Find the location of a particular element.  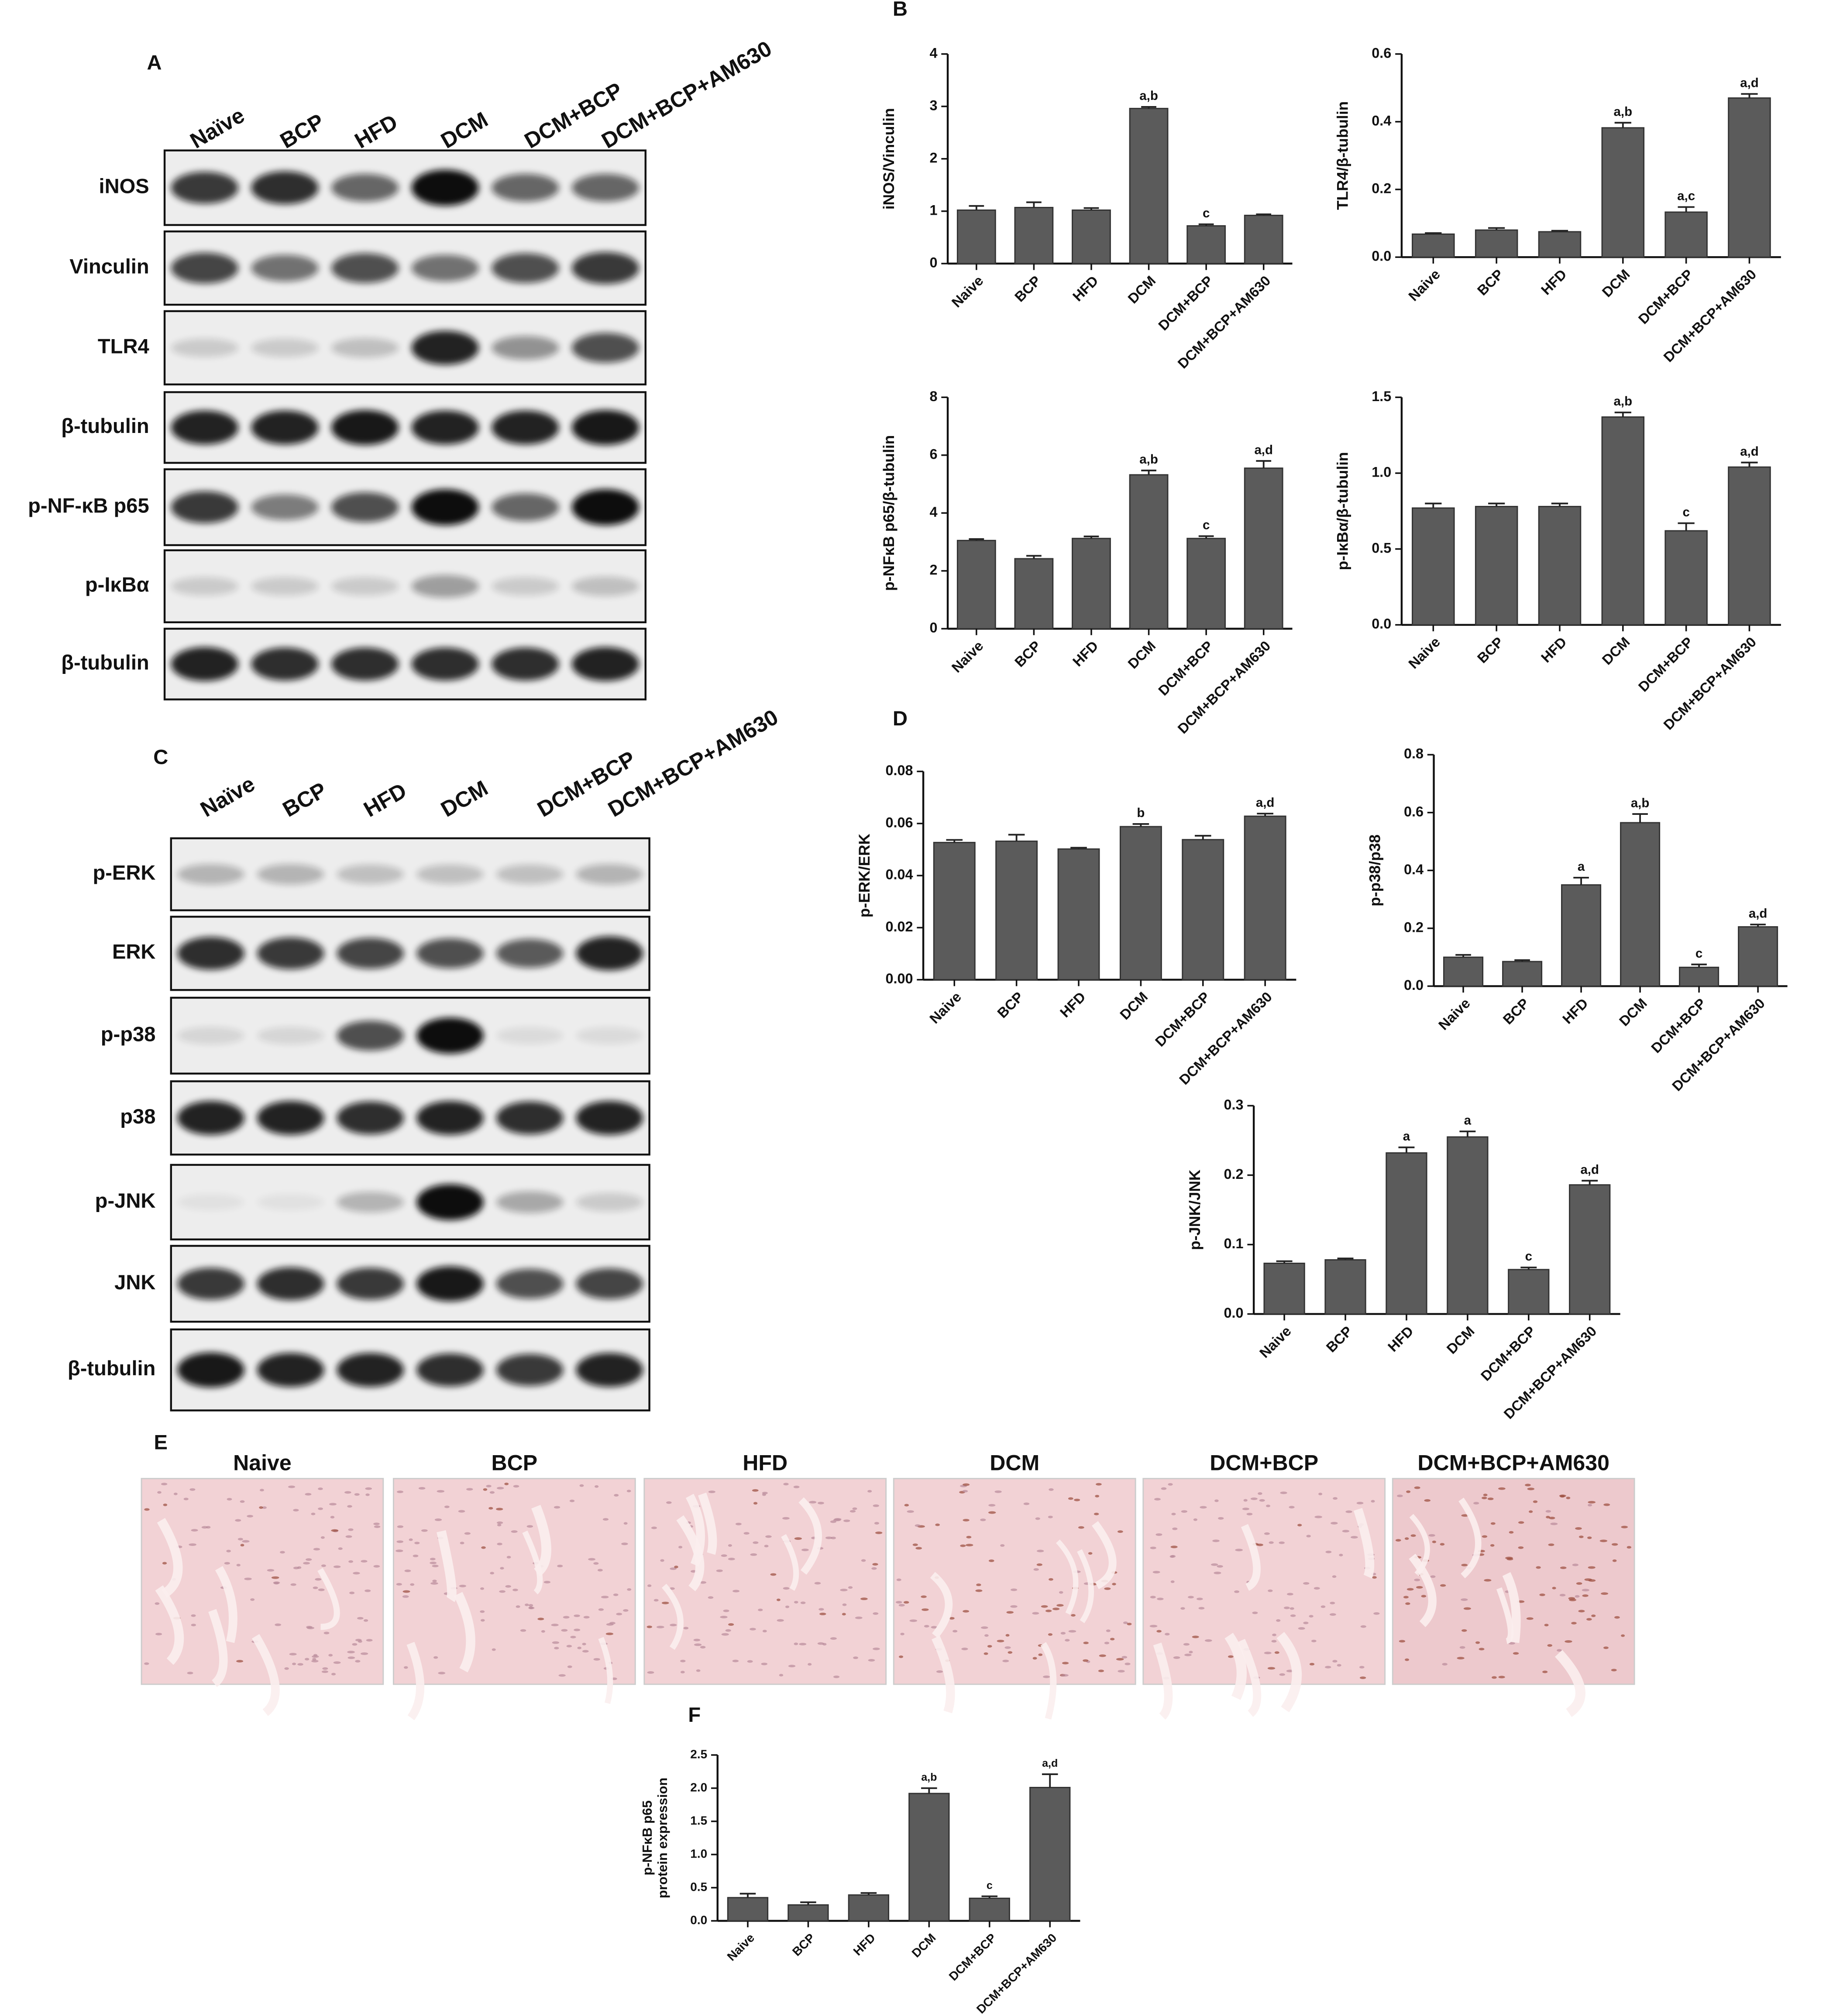

significance-label: b is located at coordinates (1141, 813).